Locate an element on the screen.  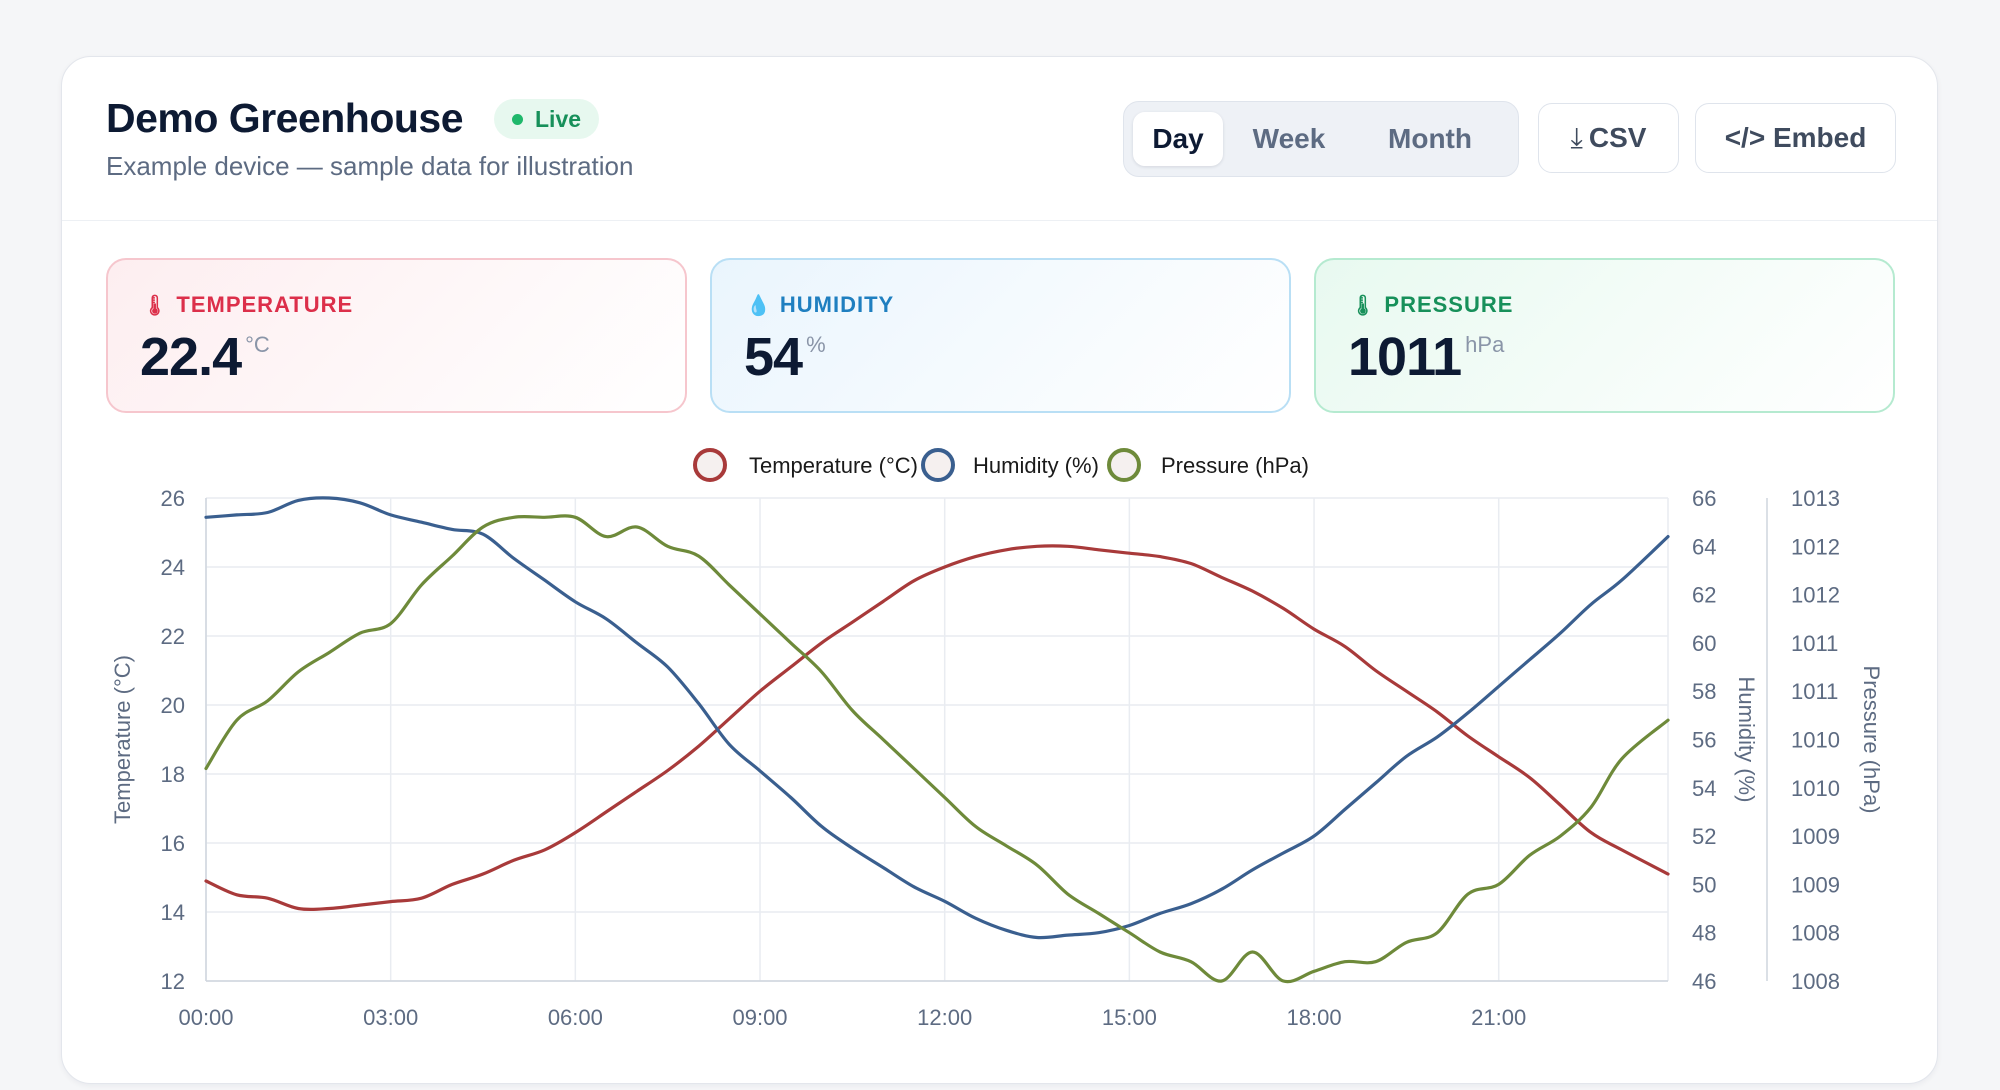
temperature-label: TEMPERATURE is located at coordinates (265, 304).